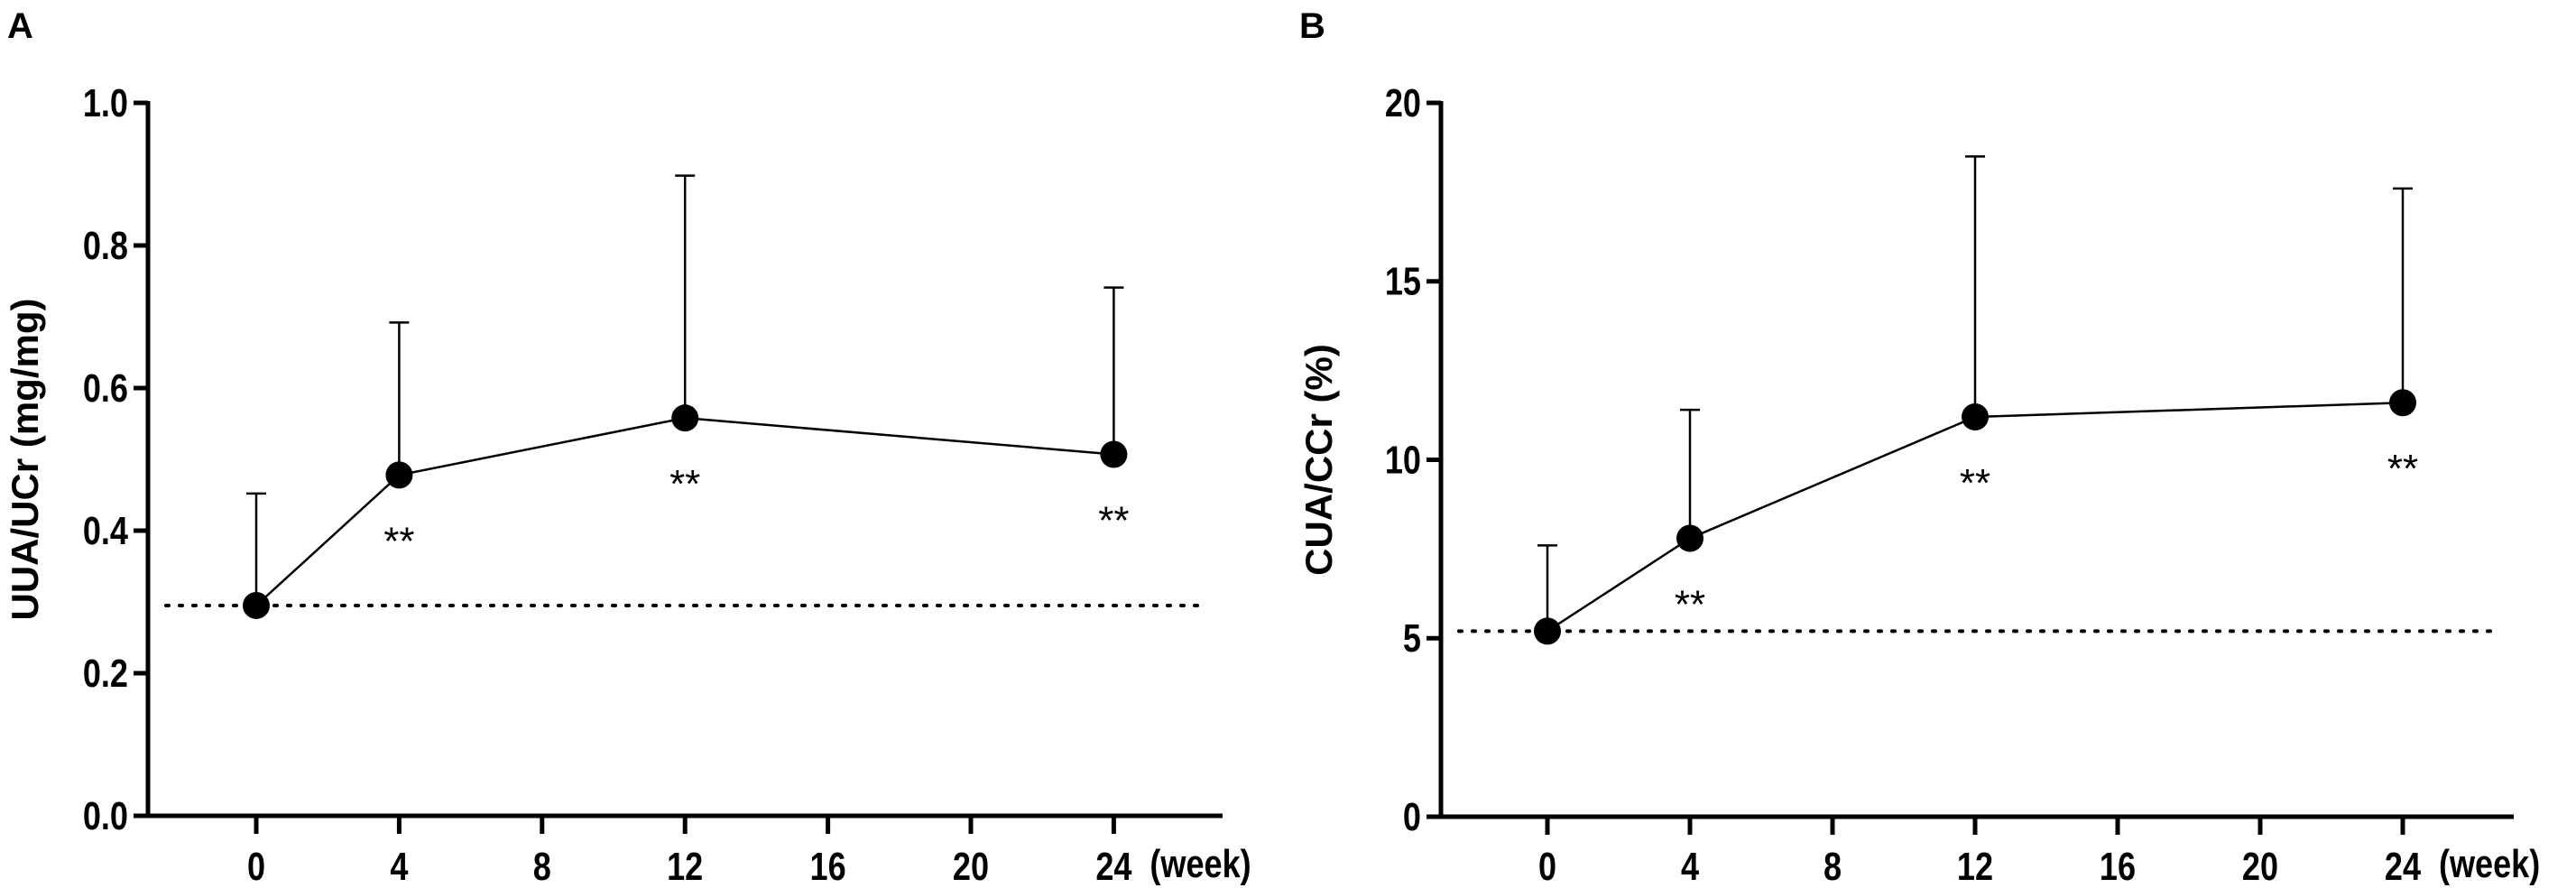  What do you see at coordinates (1312, 26) in the screenshot?
I see `panel-label: B` at bounding box center [1312, 26].